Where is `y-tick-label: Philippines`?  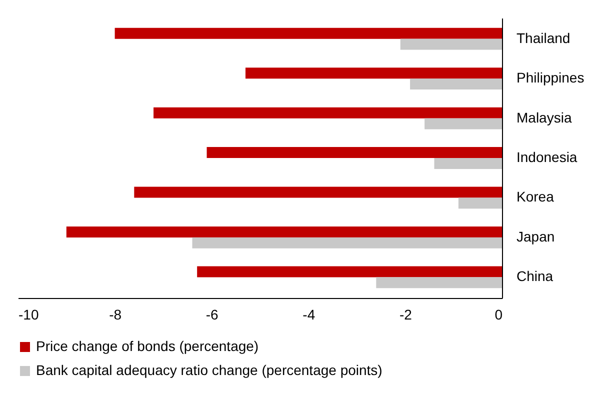
y-tick-label: Philippines is located at coordinates (550, 78).